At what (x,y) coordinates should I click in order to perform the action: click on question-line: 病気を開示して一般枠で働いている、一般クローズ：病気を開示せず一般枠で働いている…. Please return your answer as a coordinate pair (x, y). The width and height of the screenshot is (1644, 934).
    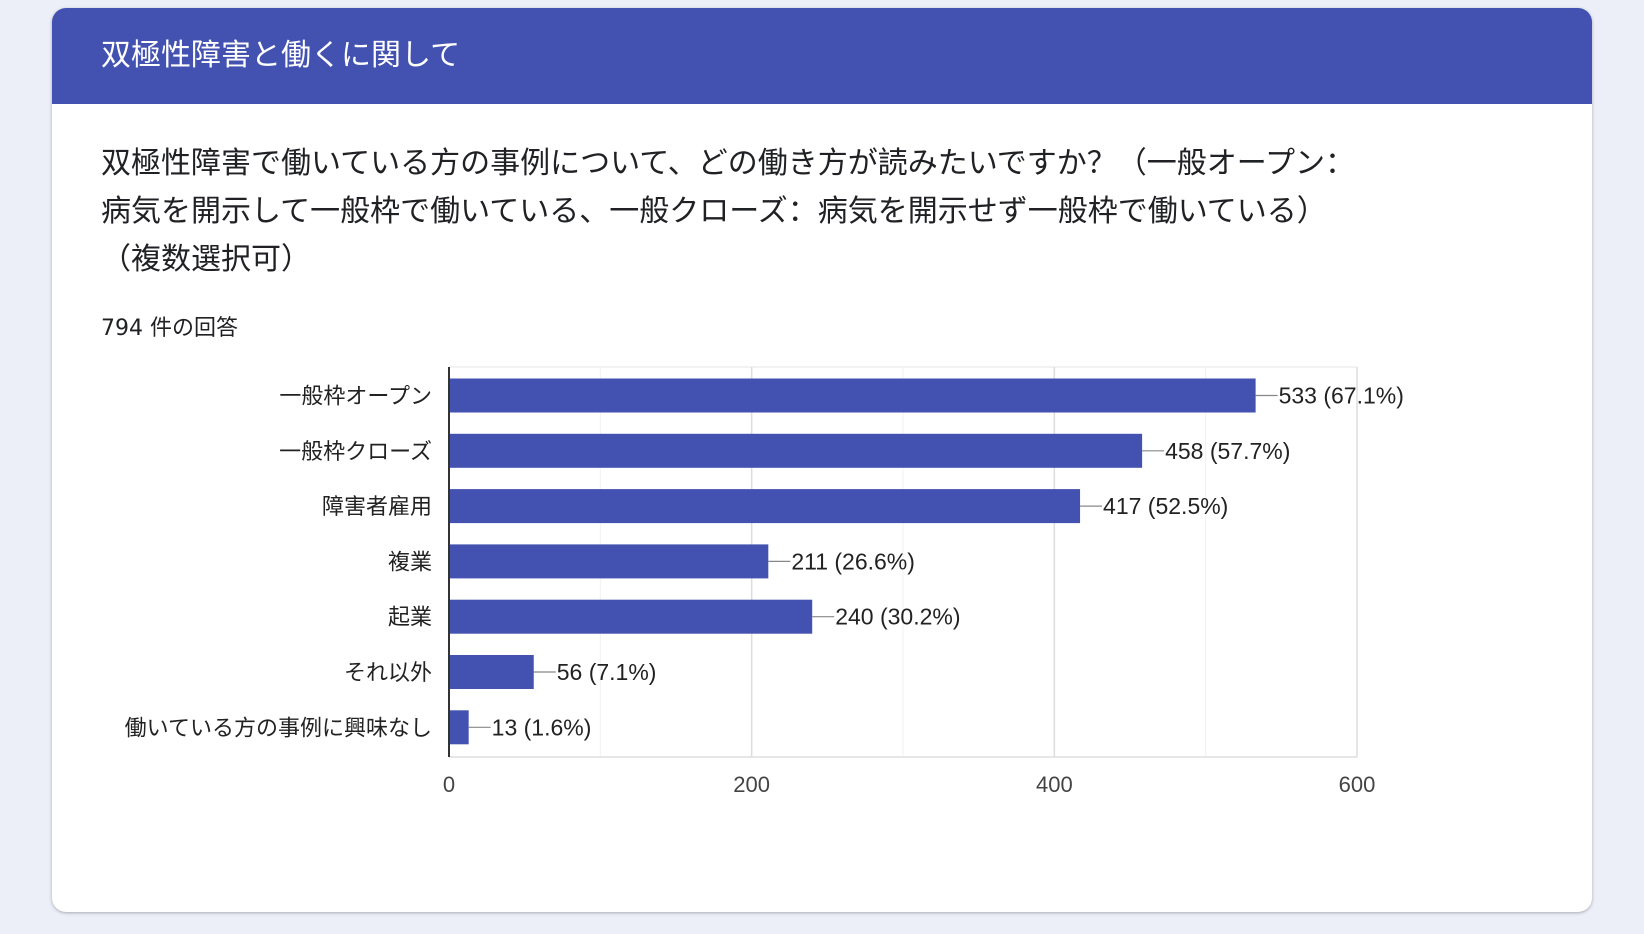
    Looking at the image, I should click on (714, 211).